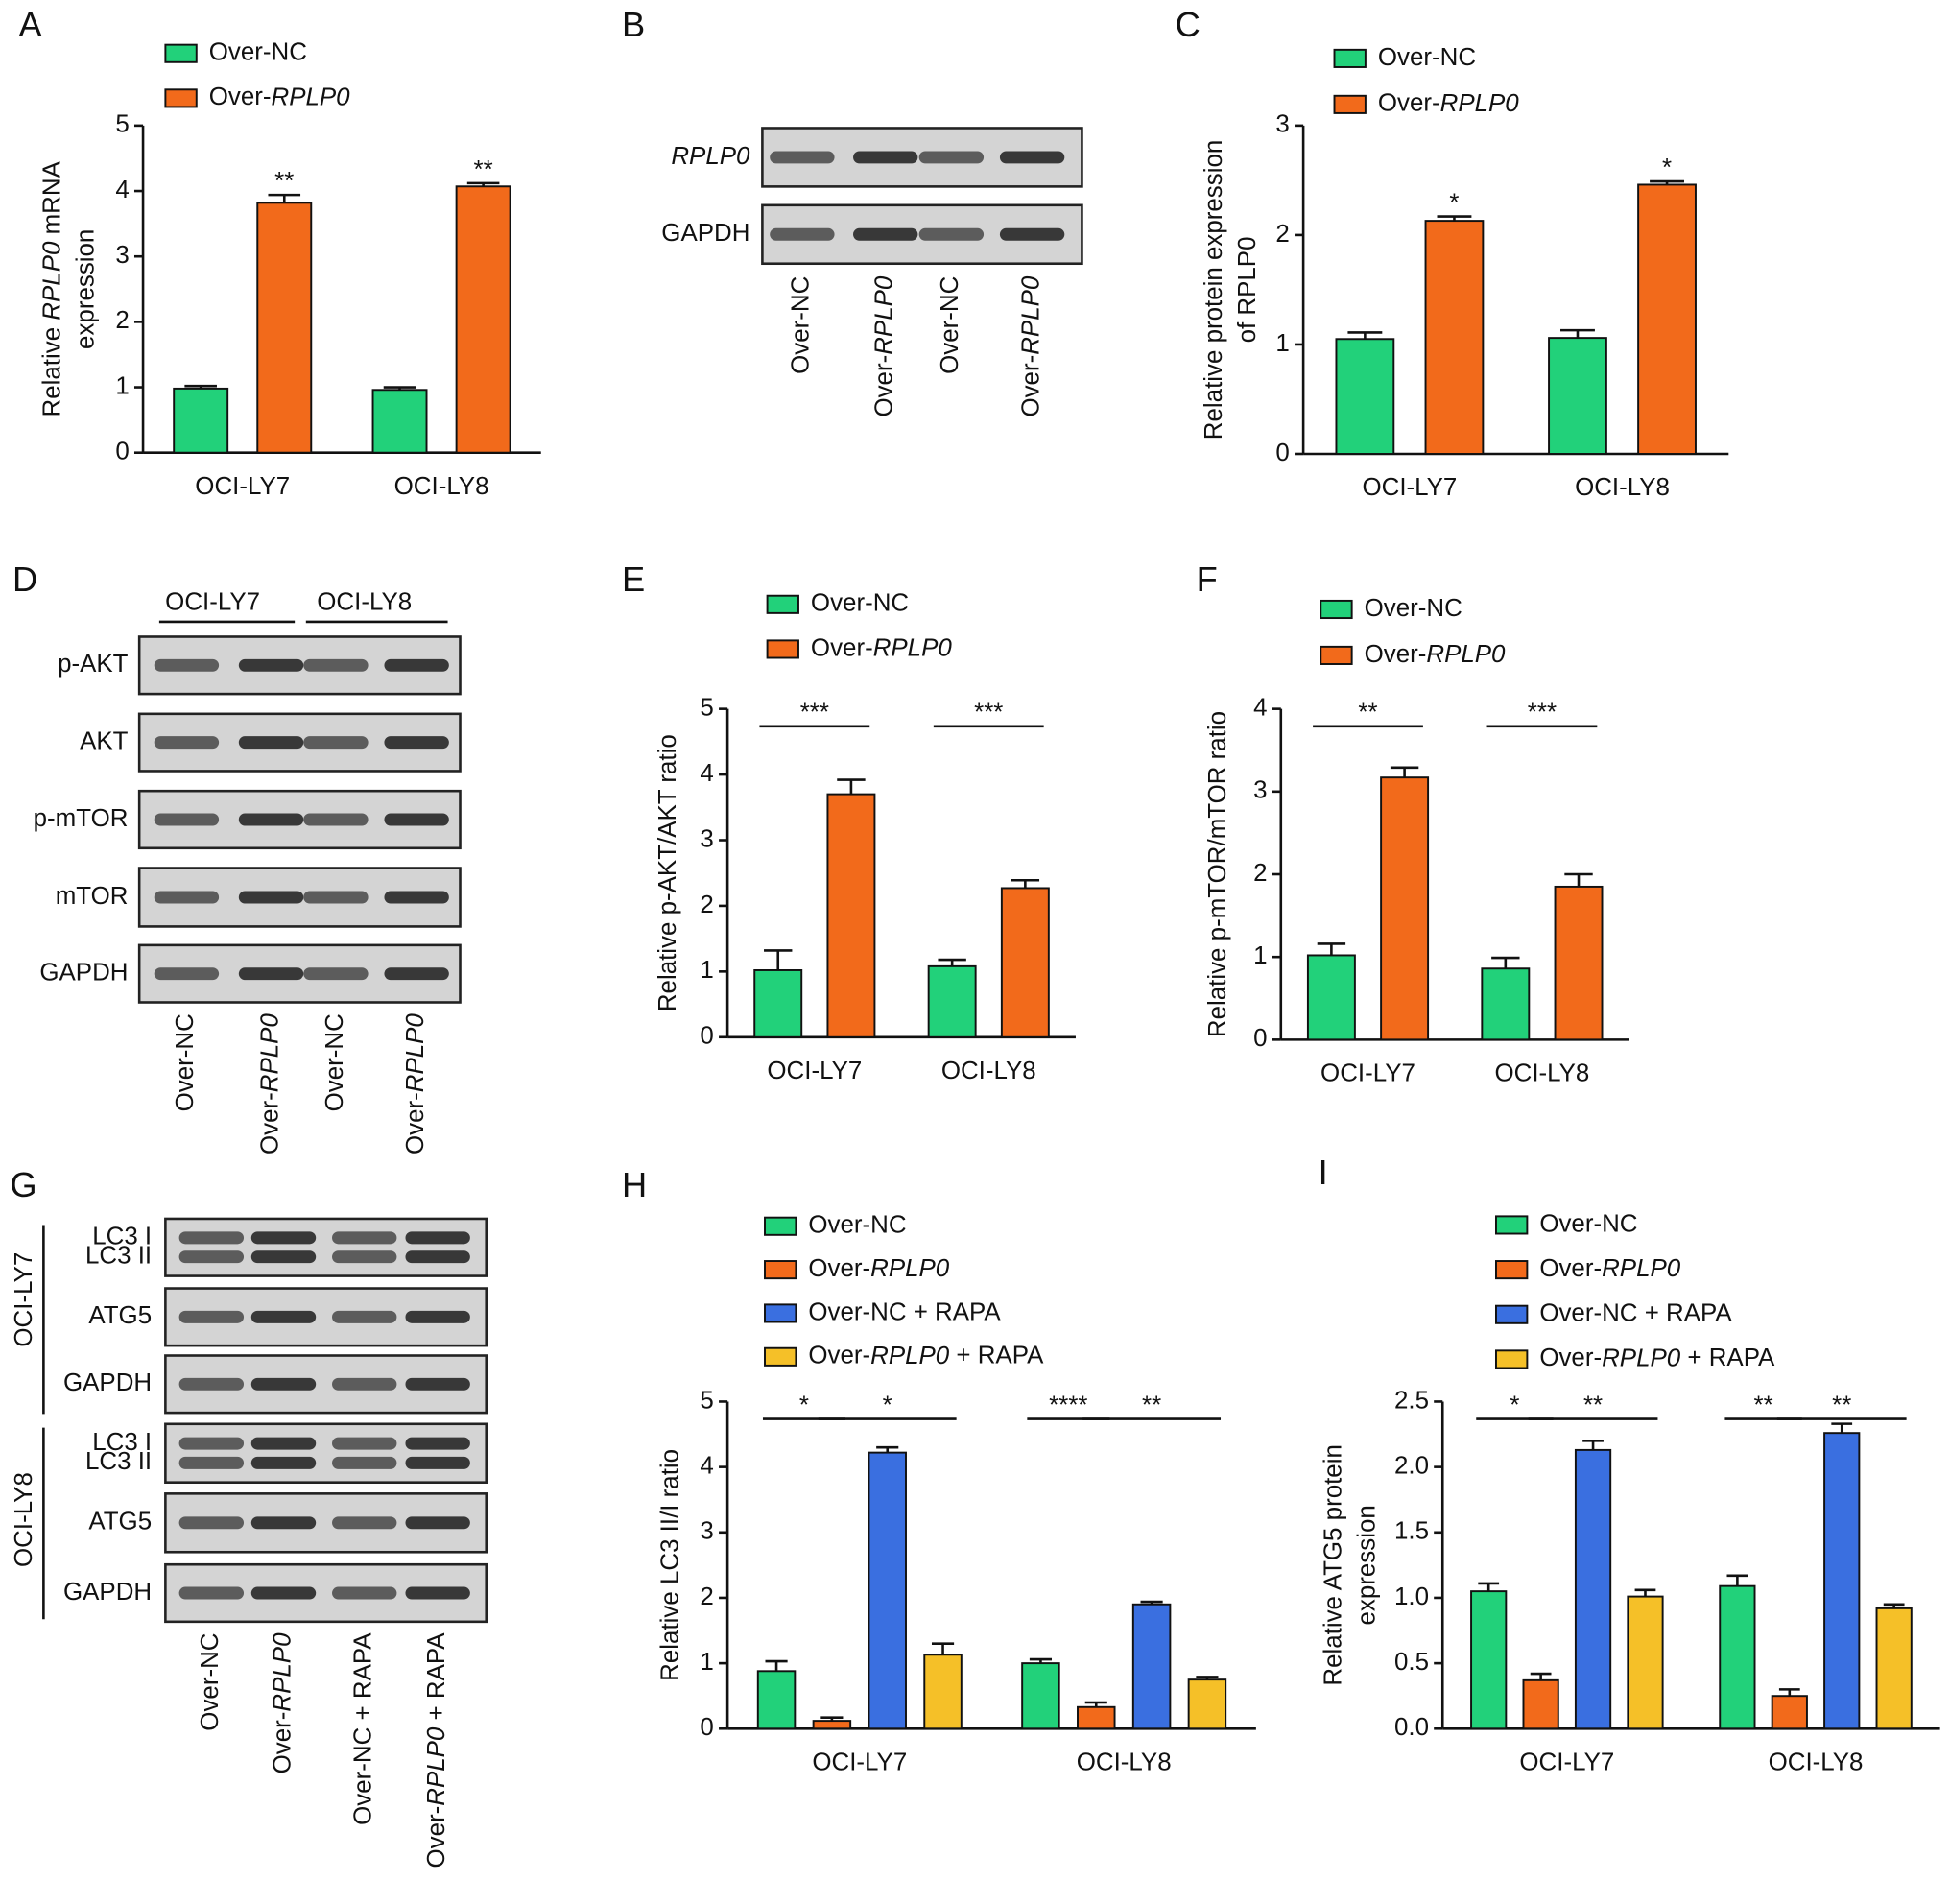  I want to click on section-label: OCI-LY8, so click(24, 1520).